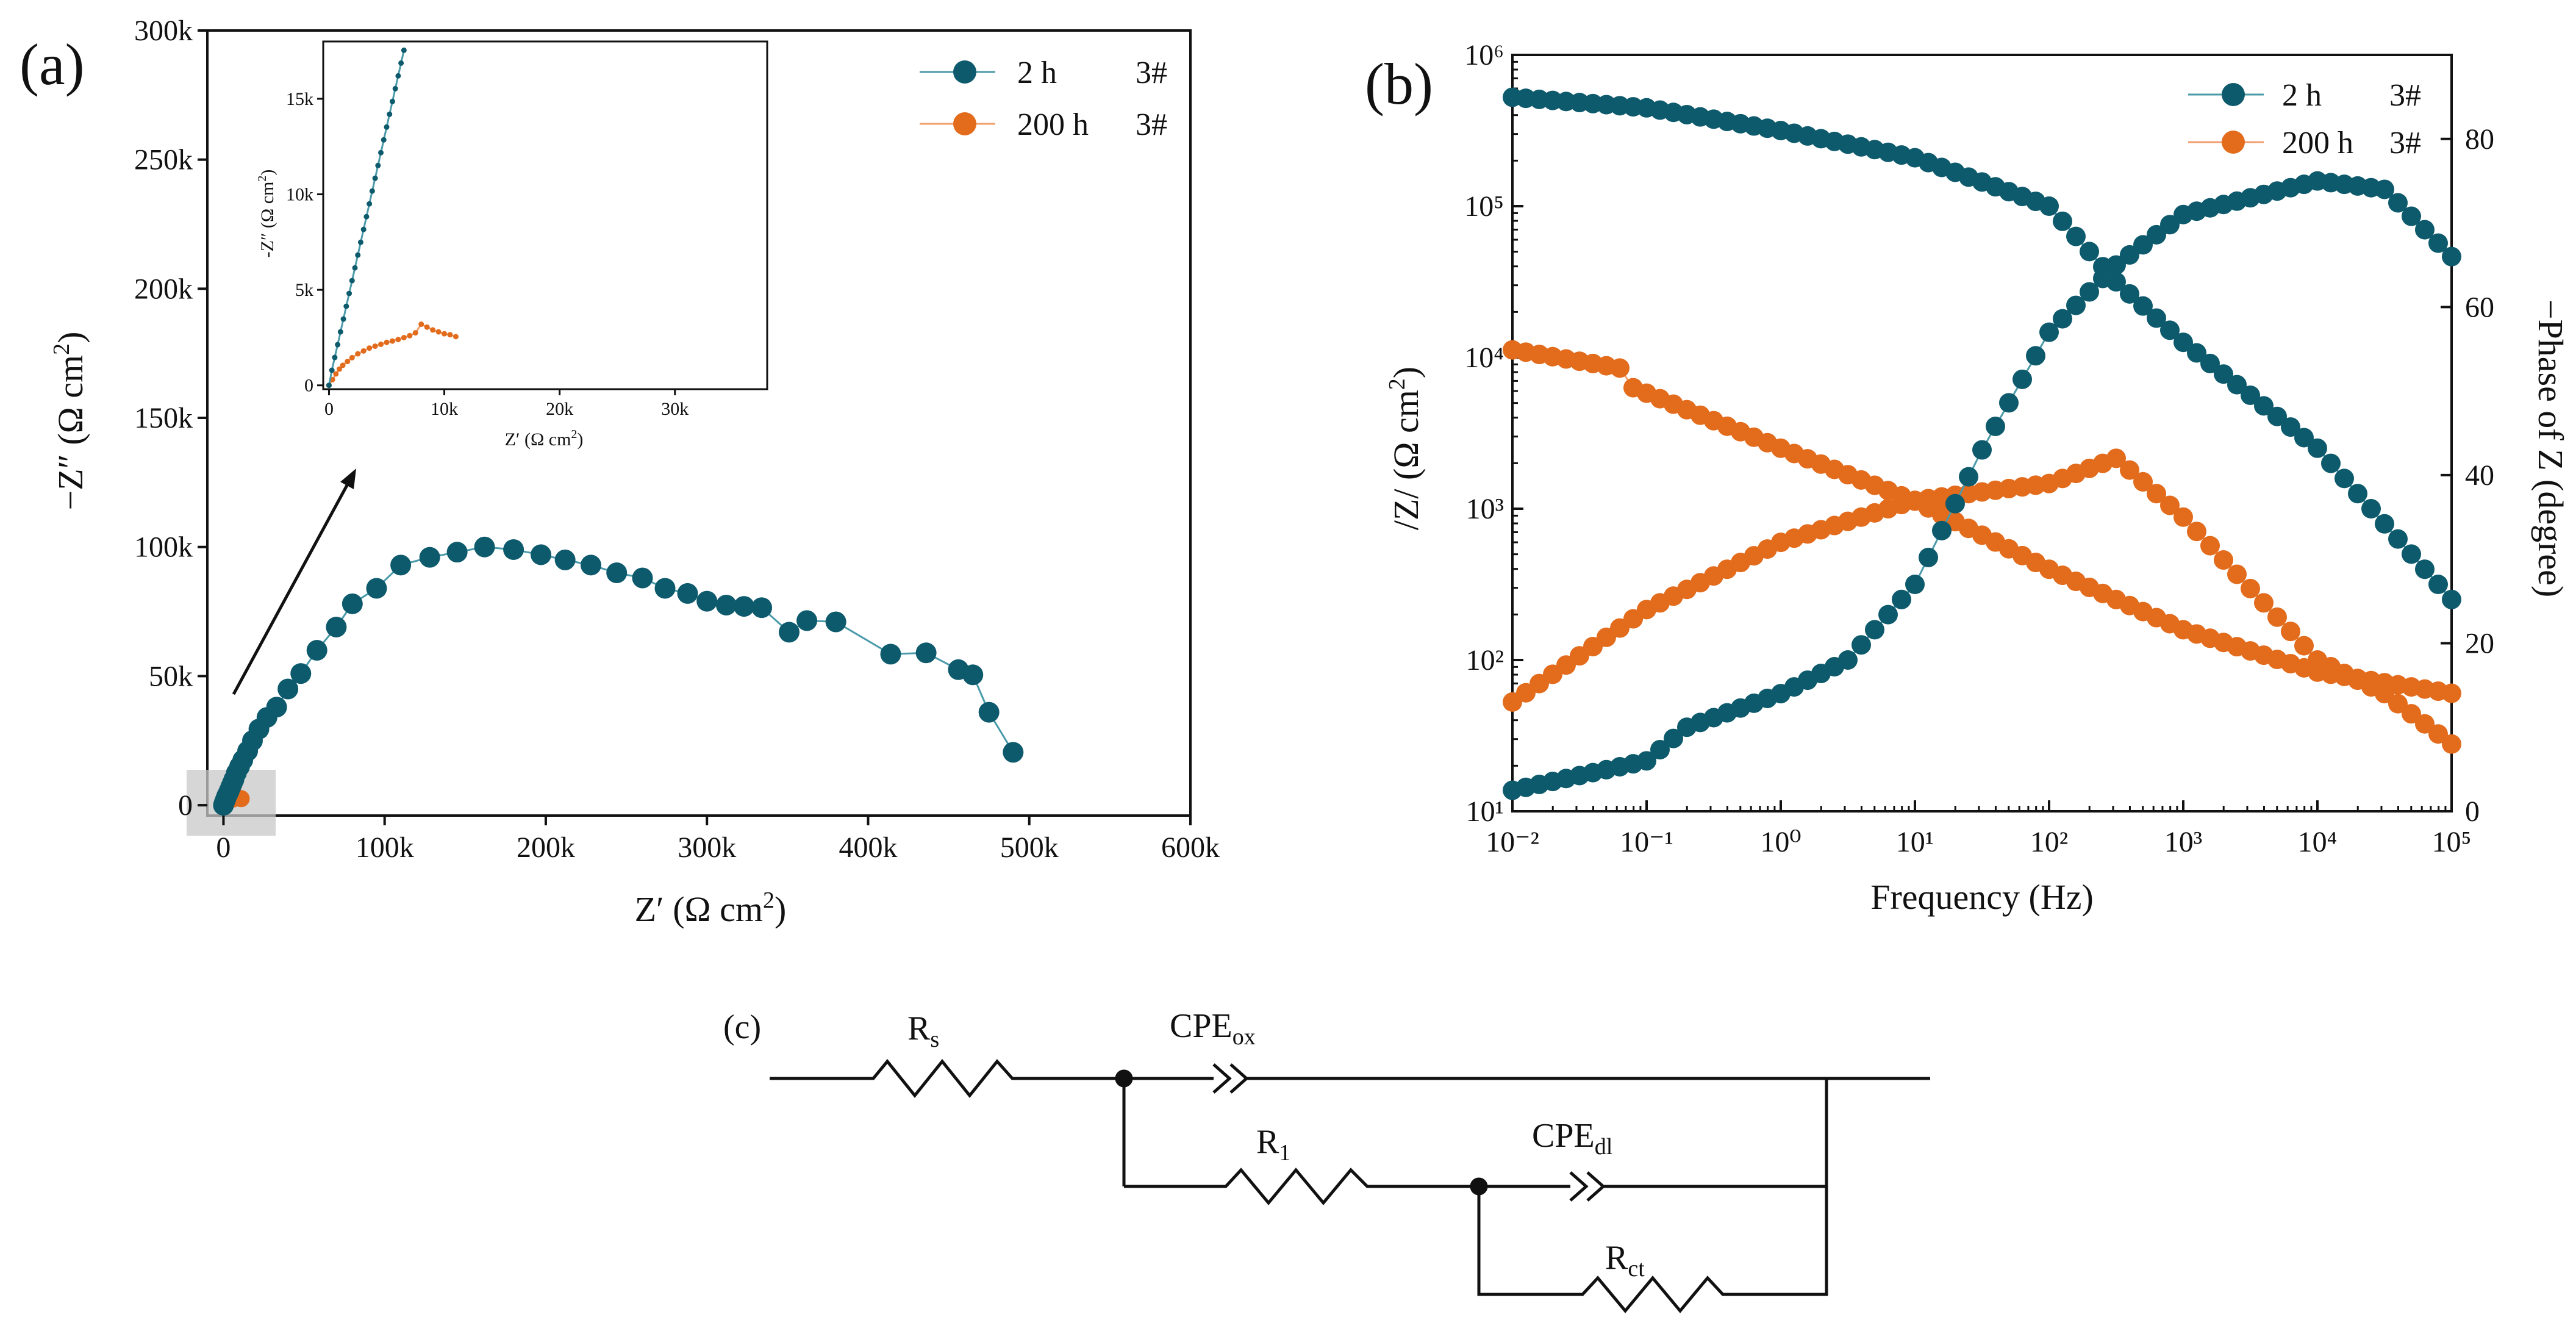 The width and height of the screenshot is (2576, 1331). Describe the element at coordinates (742, 1027) in the screenshot. I see `panel-c-label: (c)` at that location.